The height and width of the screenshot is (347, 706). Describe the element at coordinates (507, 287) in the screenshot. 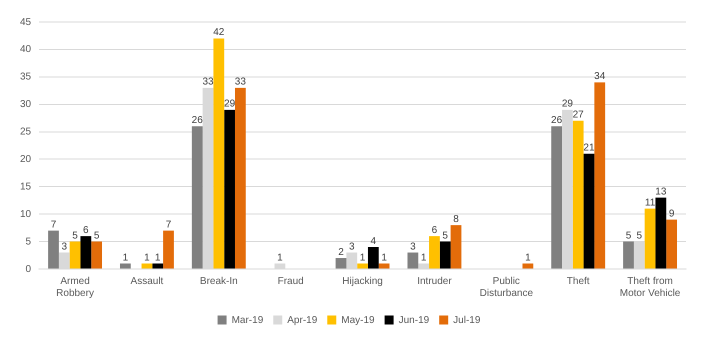

I see `x-tick-label: Public Disturbance` at that location.